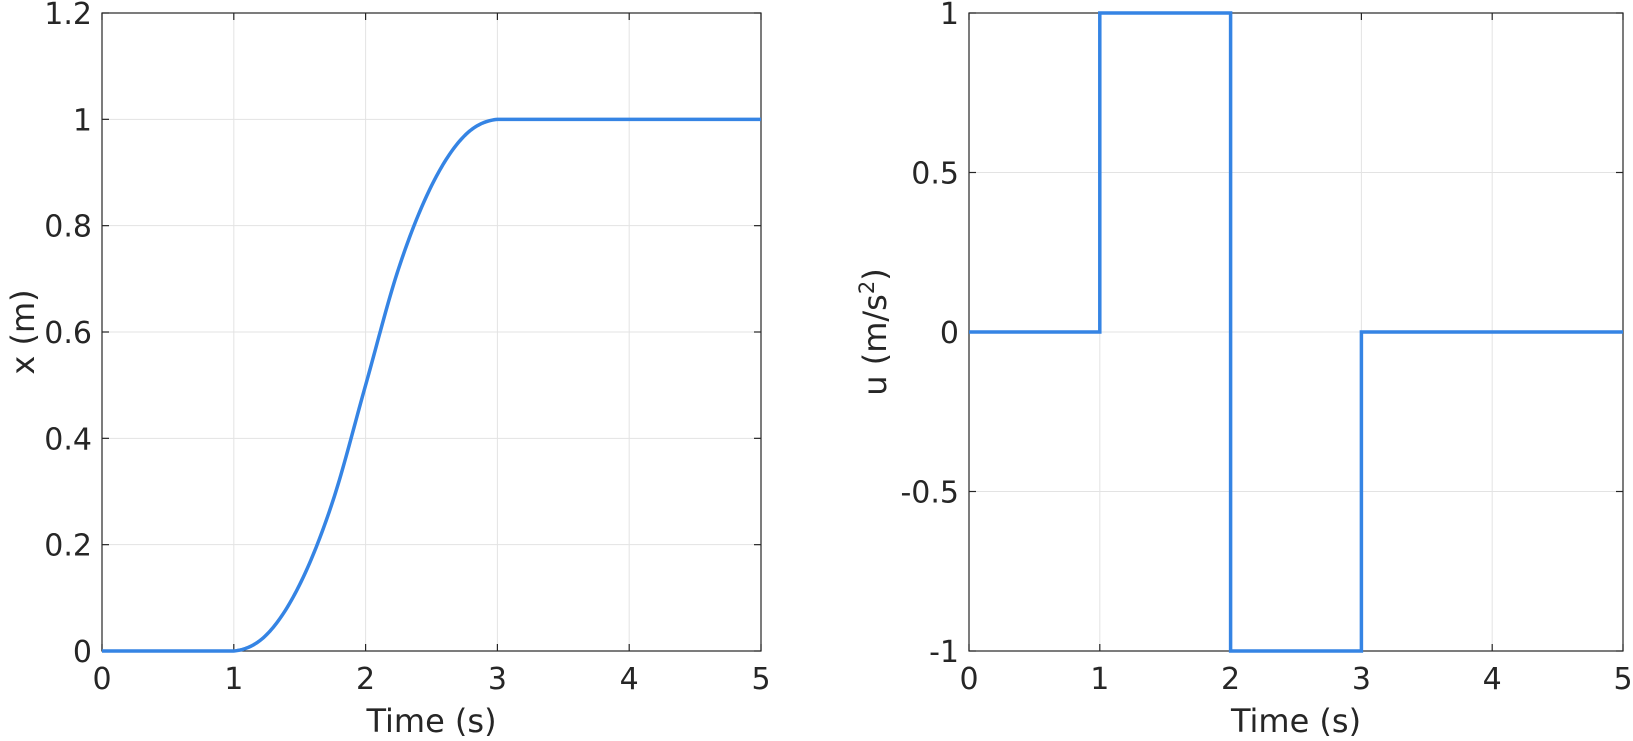 This screenshot has width=1633, height=741. I want to click on y-axis-label-superscript: 2, so click(867, 287).